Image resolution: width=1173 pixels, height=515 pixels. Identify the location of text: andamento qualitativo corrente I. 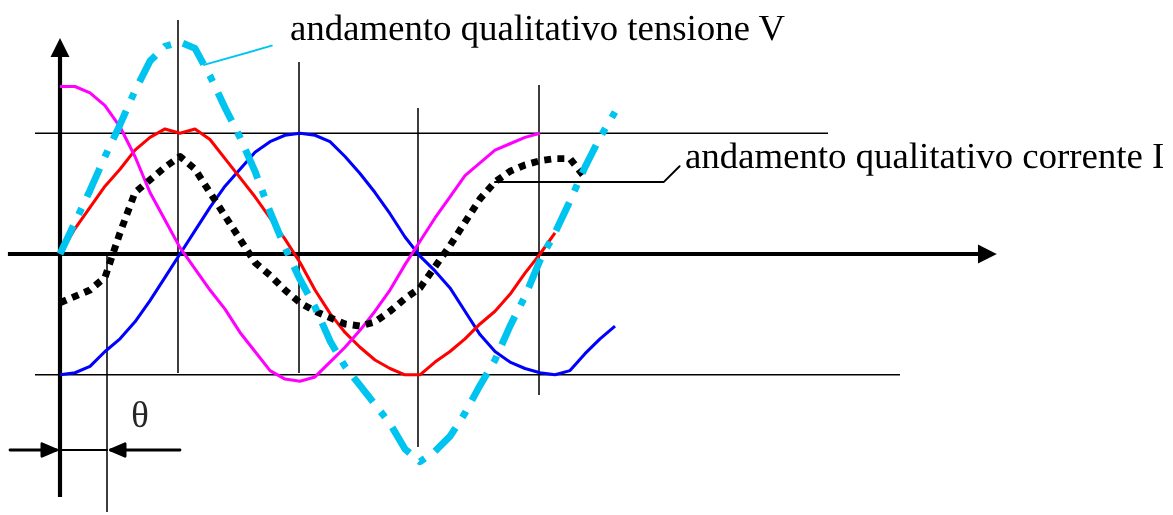
(924, 159).